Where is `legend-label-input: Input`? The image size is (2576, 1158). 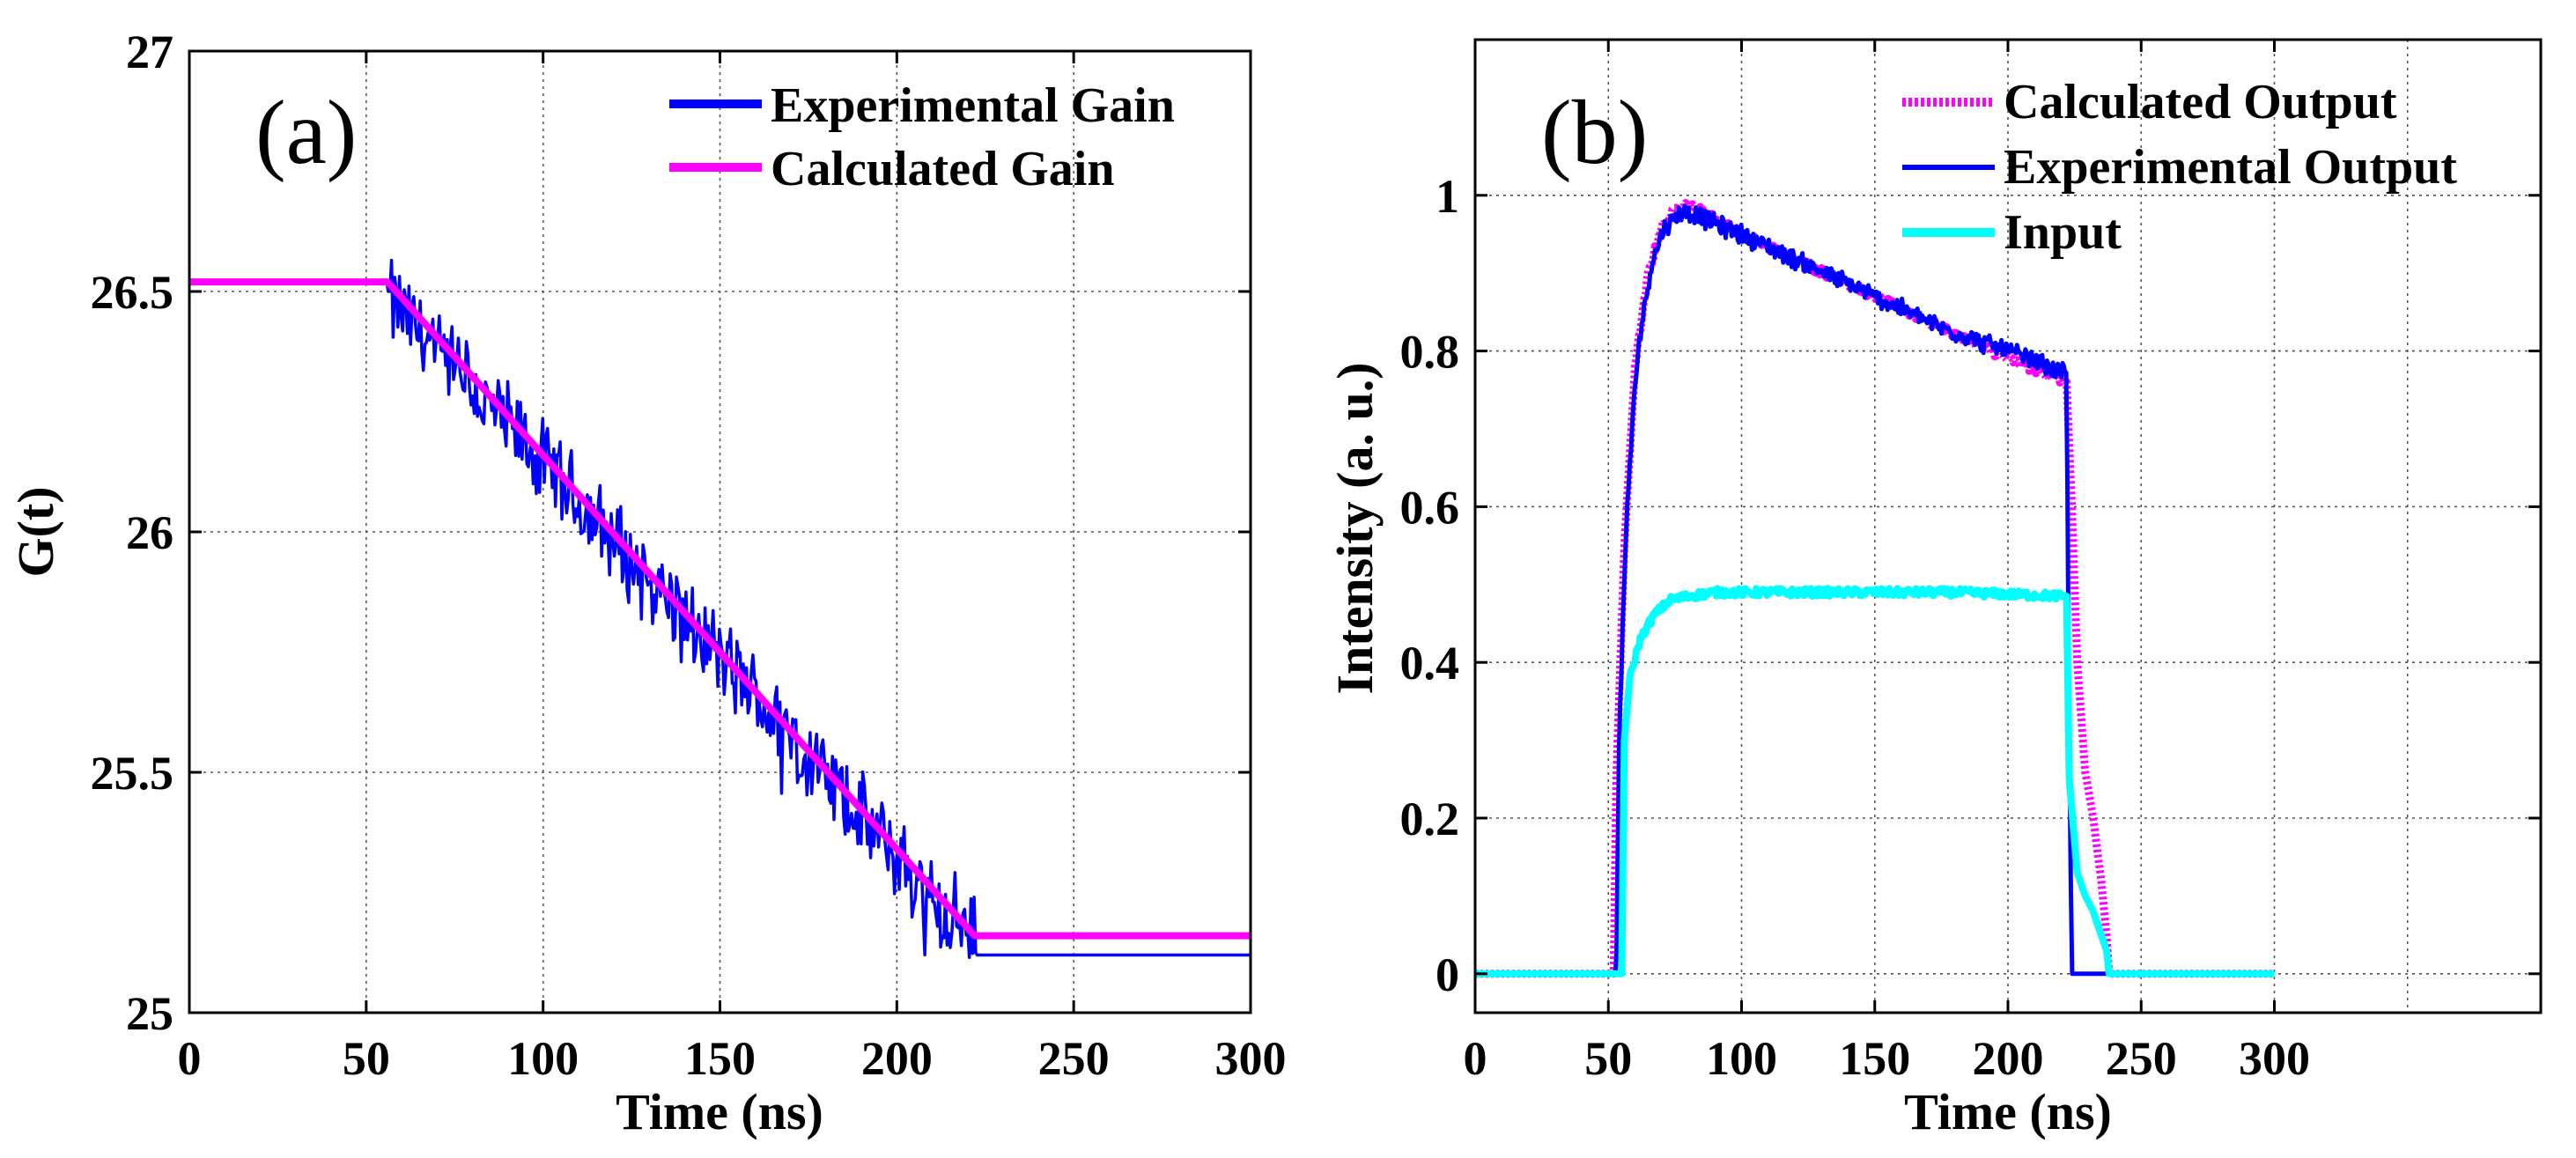
legend-label-input: Input is located at coordinates (2063, 232).